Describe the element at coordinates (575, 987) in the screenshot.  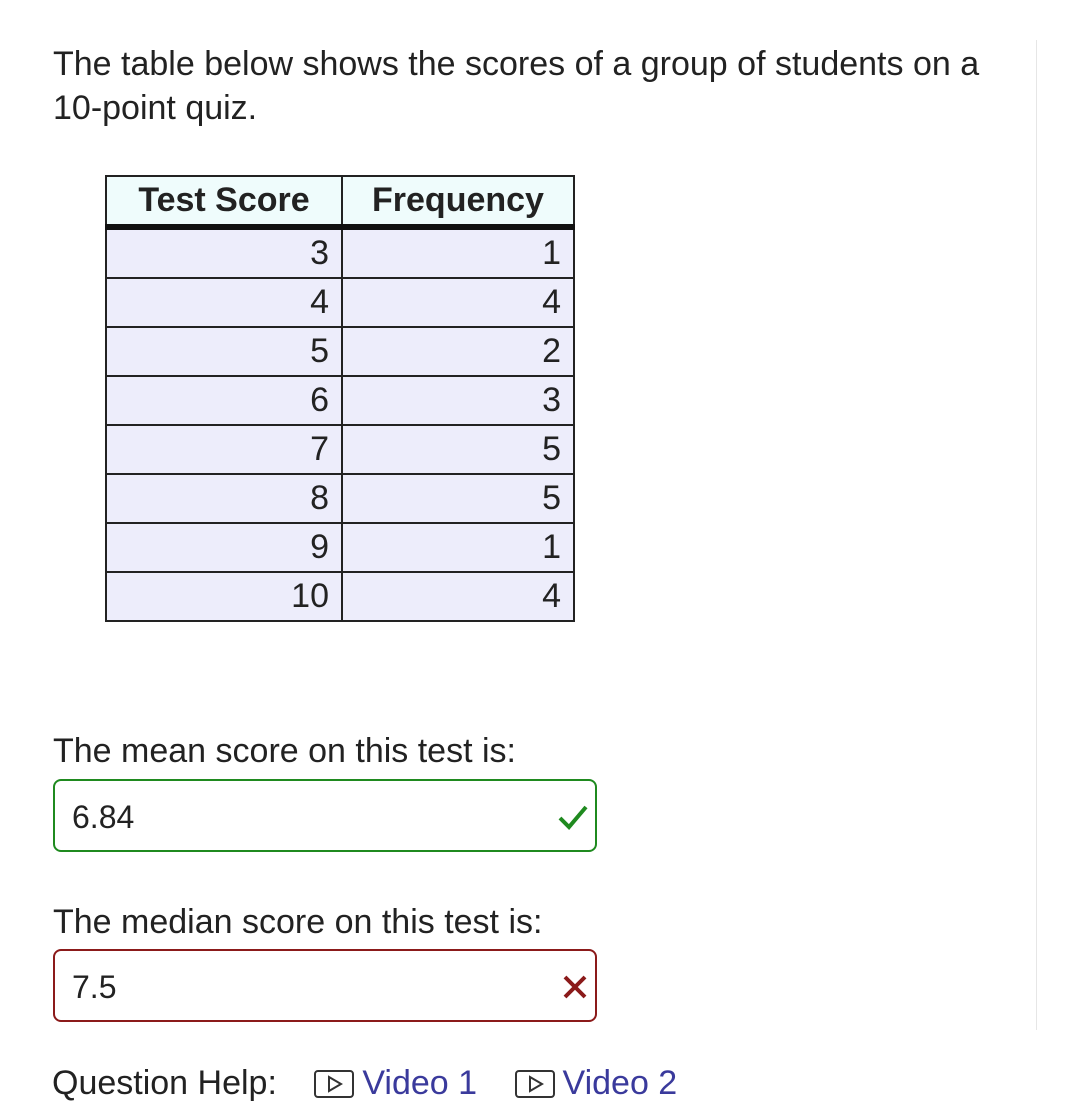
I see `cross-icon` at that location.